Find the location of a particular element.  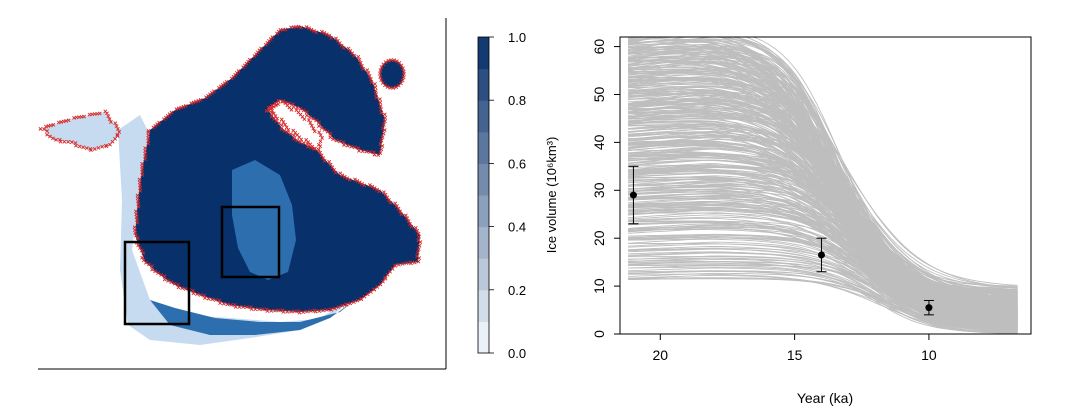

y-tick-label: 20 is located at coordinates (599, 238).